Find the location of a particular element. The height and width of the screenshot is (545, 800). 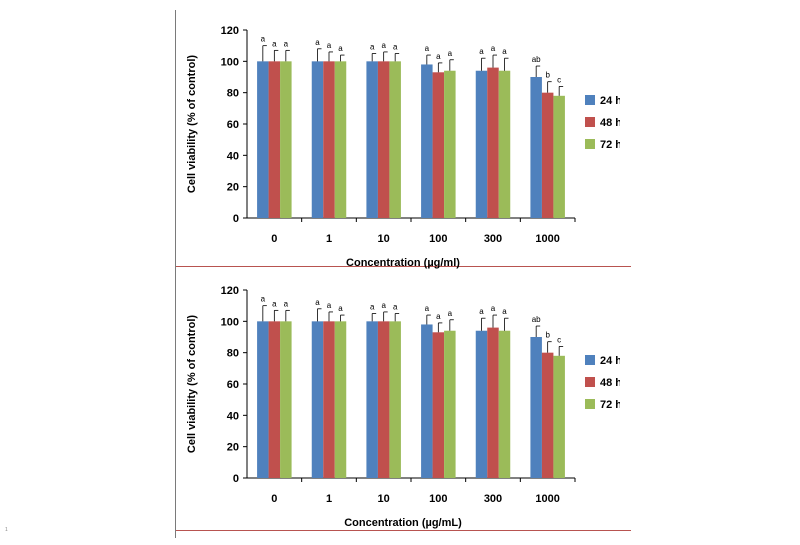

y-tick-label-40: 40 is located at coordinates (233, 416).